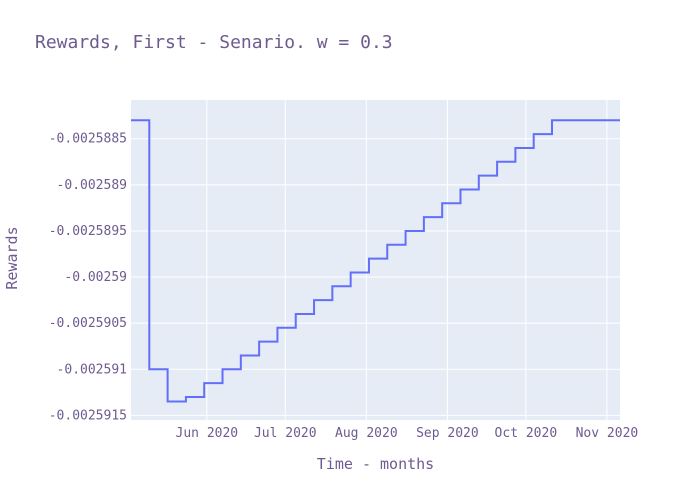 The height and width of the screenshot is (500, 700). Describe the element at coordinates (95, 277) in the screenshot. I see `y-tick-label: -0.00259` at that location.